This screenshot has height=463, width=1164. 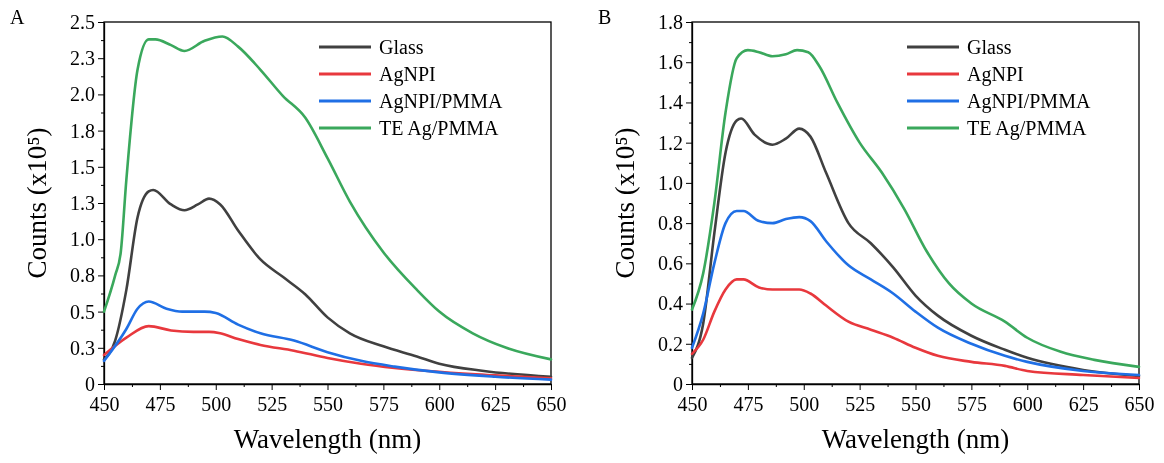 What do you see at coordinates (670, 62) in the screenshot?
I see `y-tick-label: 1.6` at bounding box center [670, 62].